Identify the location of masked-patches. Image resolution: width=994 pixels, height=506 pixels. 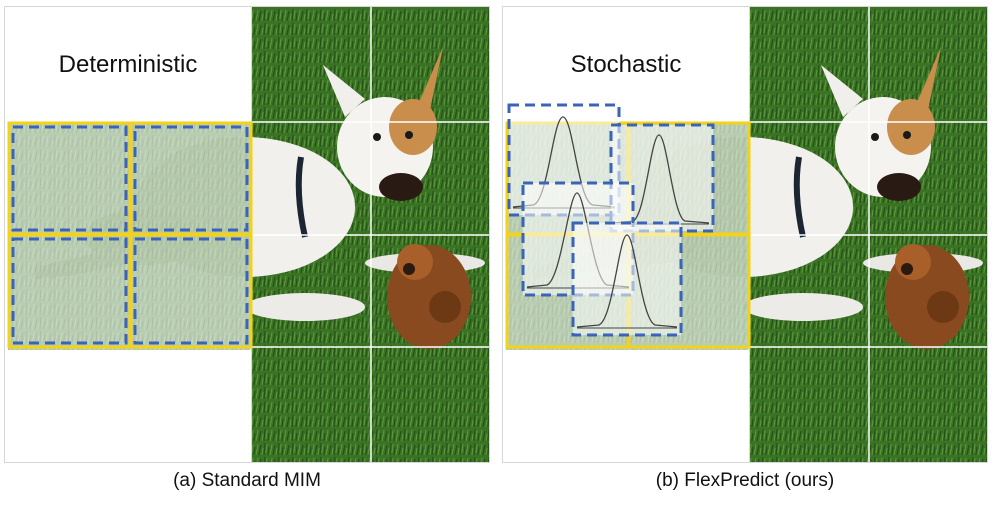
(130, 235).